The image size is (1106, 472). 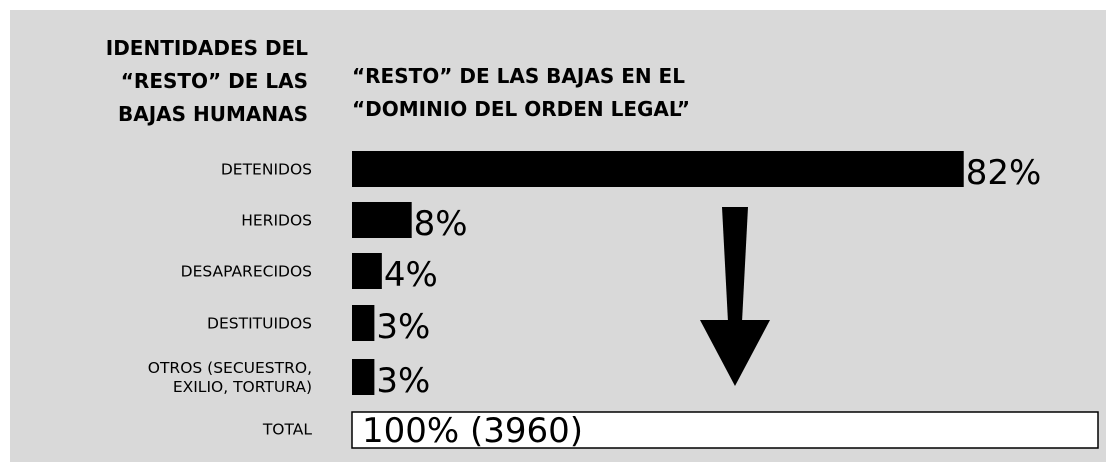 I want to click on value-label: 8%, so click(x=440, y=224).